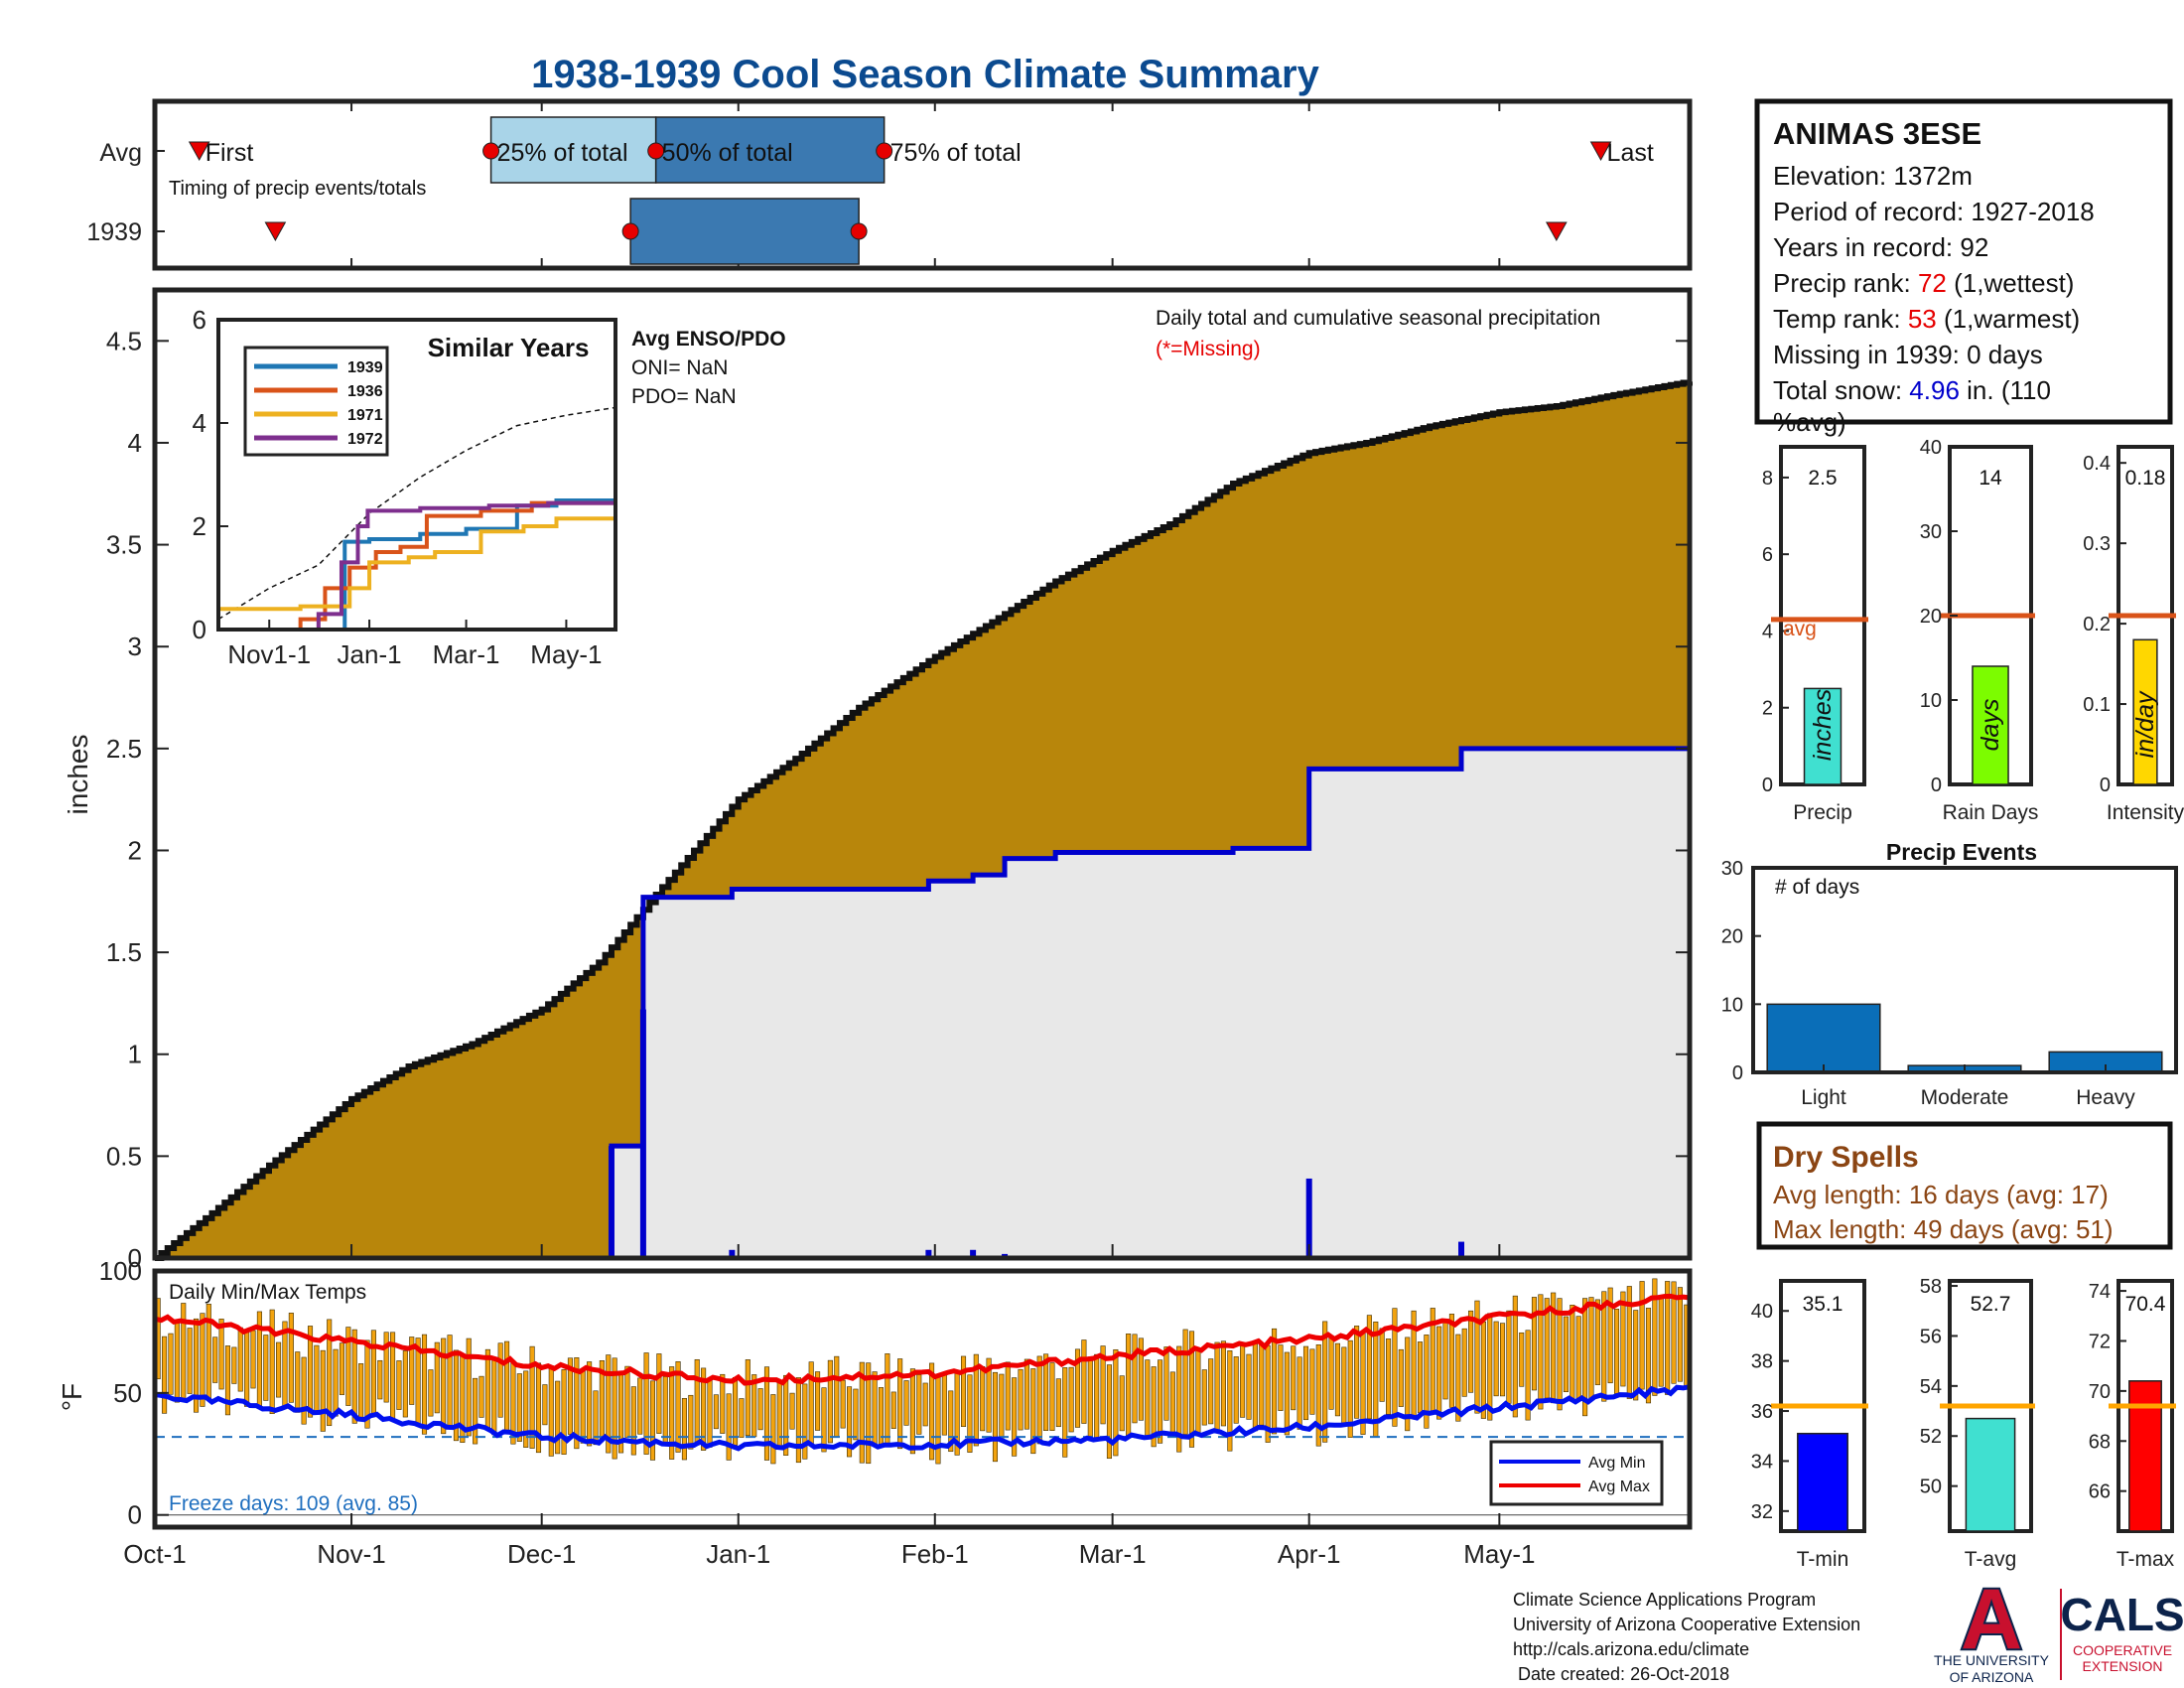 The height and width of the screenshot is (1688, 2184). Describe the element at coordinates (1576, 1473) in the screenshot. I see `temp-legend-box` at that location.